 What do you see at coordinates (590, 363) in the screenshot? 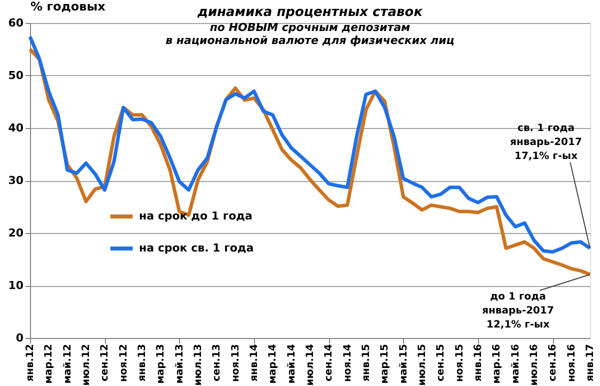
I see `x-tick-label: янв.17` at bounding box center [590, 363].